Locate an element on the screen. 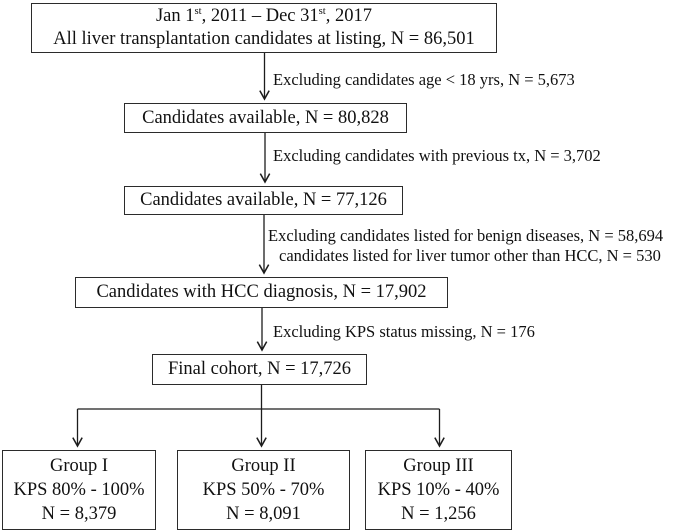 This screenshot has width=685, height=532. box-group-2: Group II KPS 50% - 70% N = 8,091 is located at coordinates (263, 490).